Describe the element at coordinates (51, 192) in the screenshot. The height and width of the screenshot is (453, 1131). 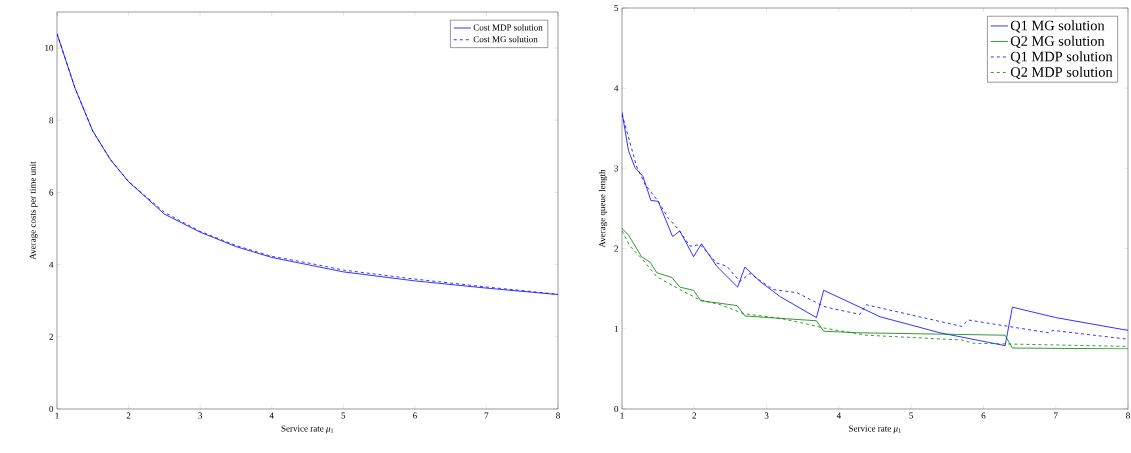
I see `y-tick-label: 6` at that location.